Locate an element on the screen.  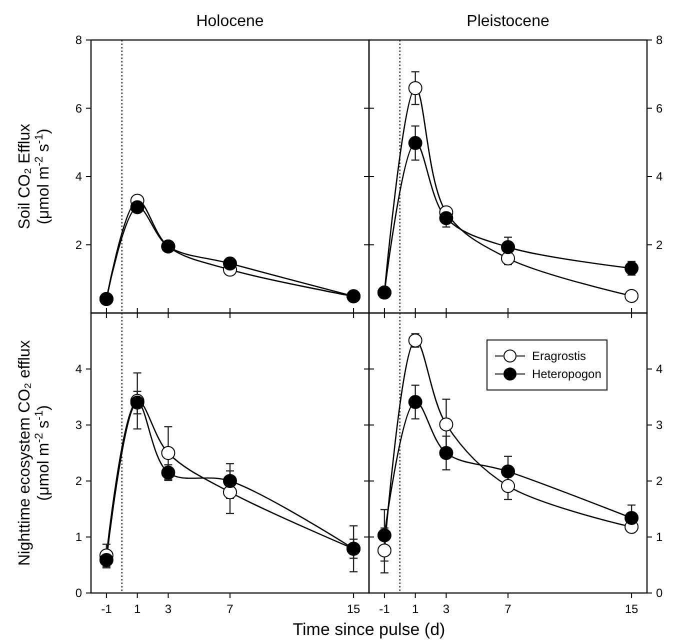
legend-label: Eragrostis is located at coordinates (559, 356).